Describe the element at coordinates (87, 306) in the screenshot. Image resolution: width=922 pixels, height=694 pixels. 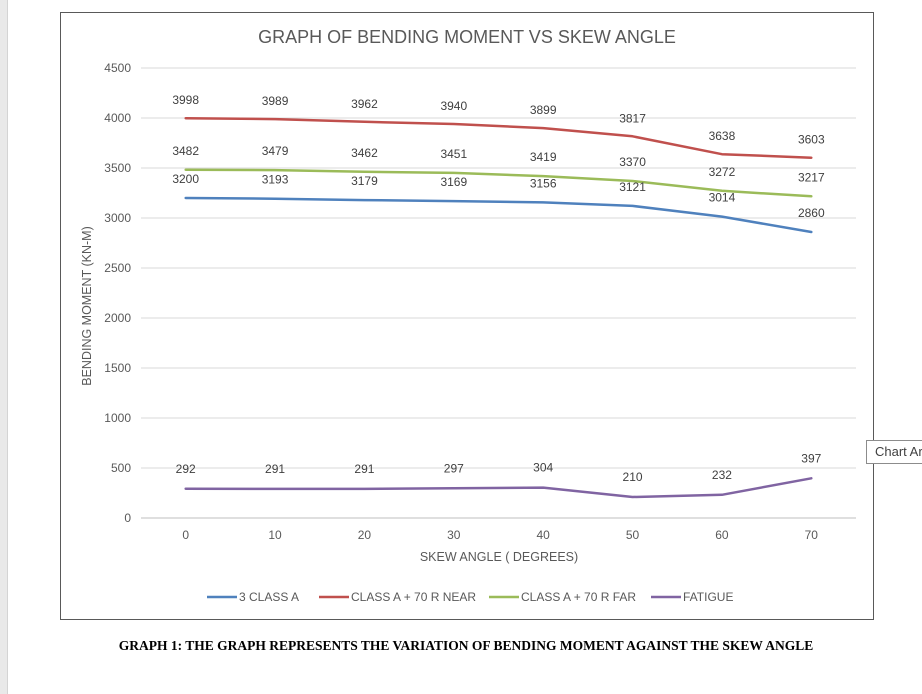
I see `y-axis-title: BENDING MOMENT (KN-M)` at that location.